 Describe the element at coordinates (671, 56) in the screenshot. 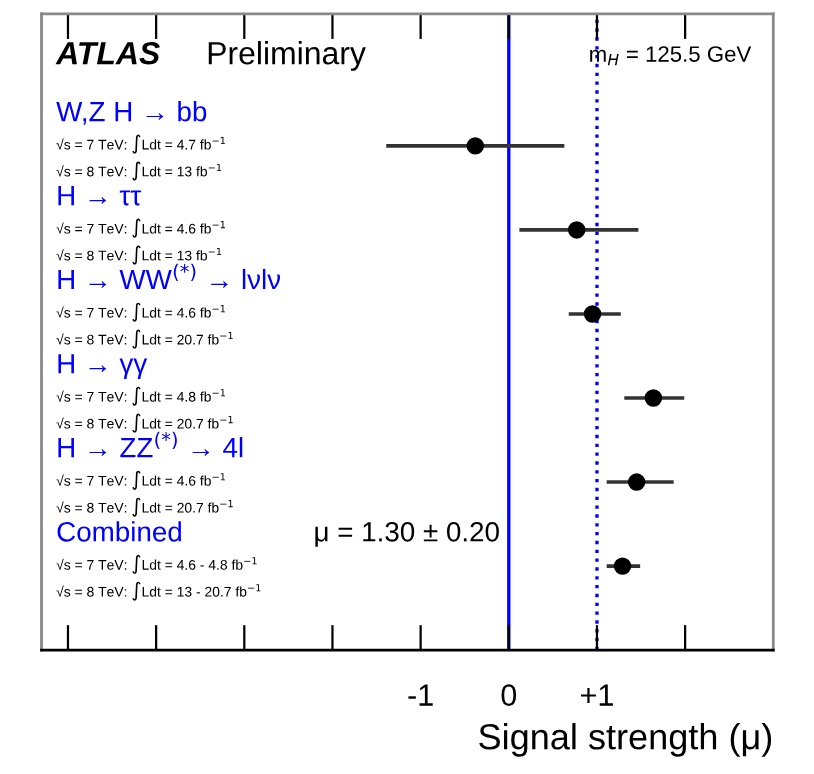

I see `annotation: m$_{H}$ = 125.5 GeV` at that location.